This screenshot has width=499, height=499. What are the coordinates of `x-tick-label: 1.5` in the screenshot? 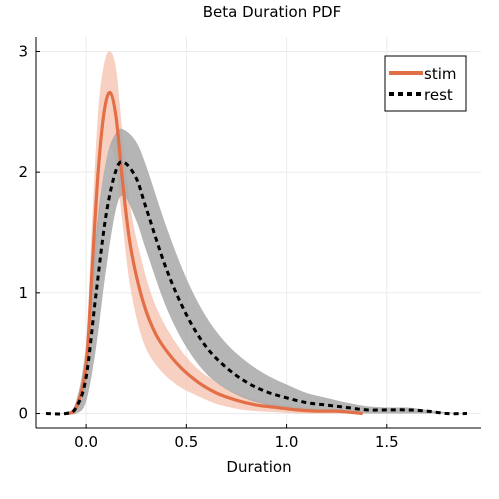 It's located at (387, 442).